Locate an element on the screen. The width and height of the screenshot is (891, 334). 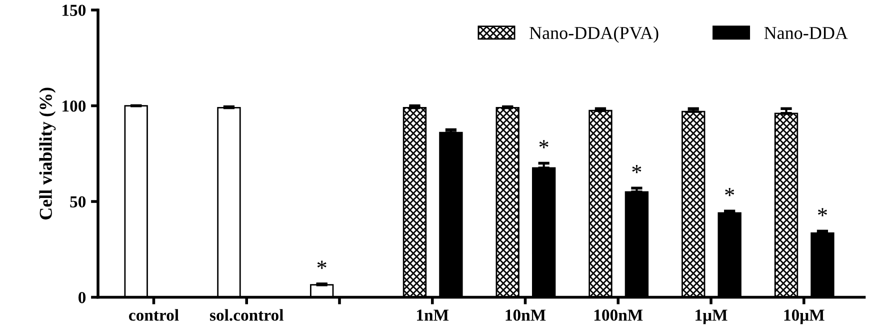
x-tick-label: sol.control is located at coordinates (247, 315).